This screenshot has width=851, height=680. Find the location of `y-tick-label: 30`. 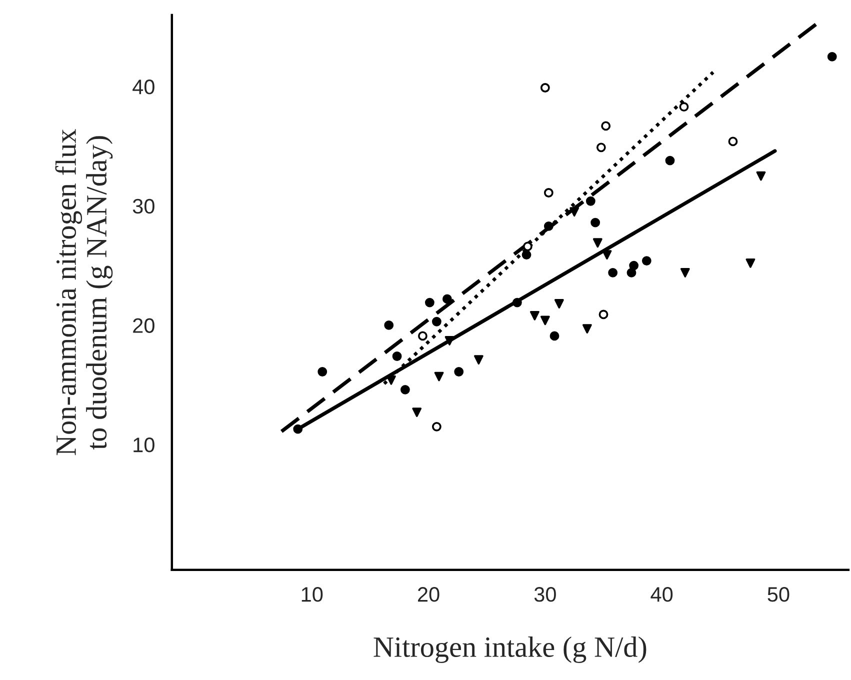

y-tick-label: 30 is located at coordinates (143, 206).